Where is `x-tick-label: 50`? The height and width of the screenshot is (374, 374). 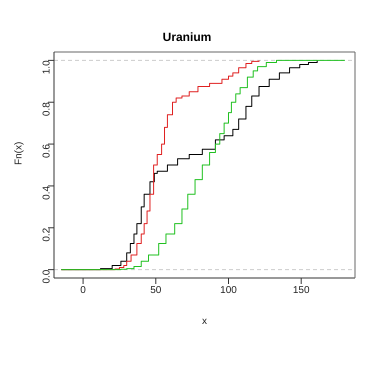
x-tick-label: 50 is located at coordinates (156, 290).